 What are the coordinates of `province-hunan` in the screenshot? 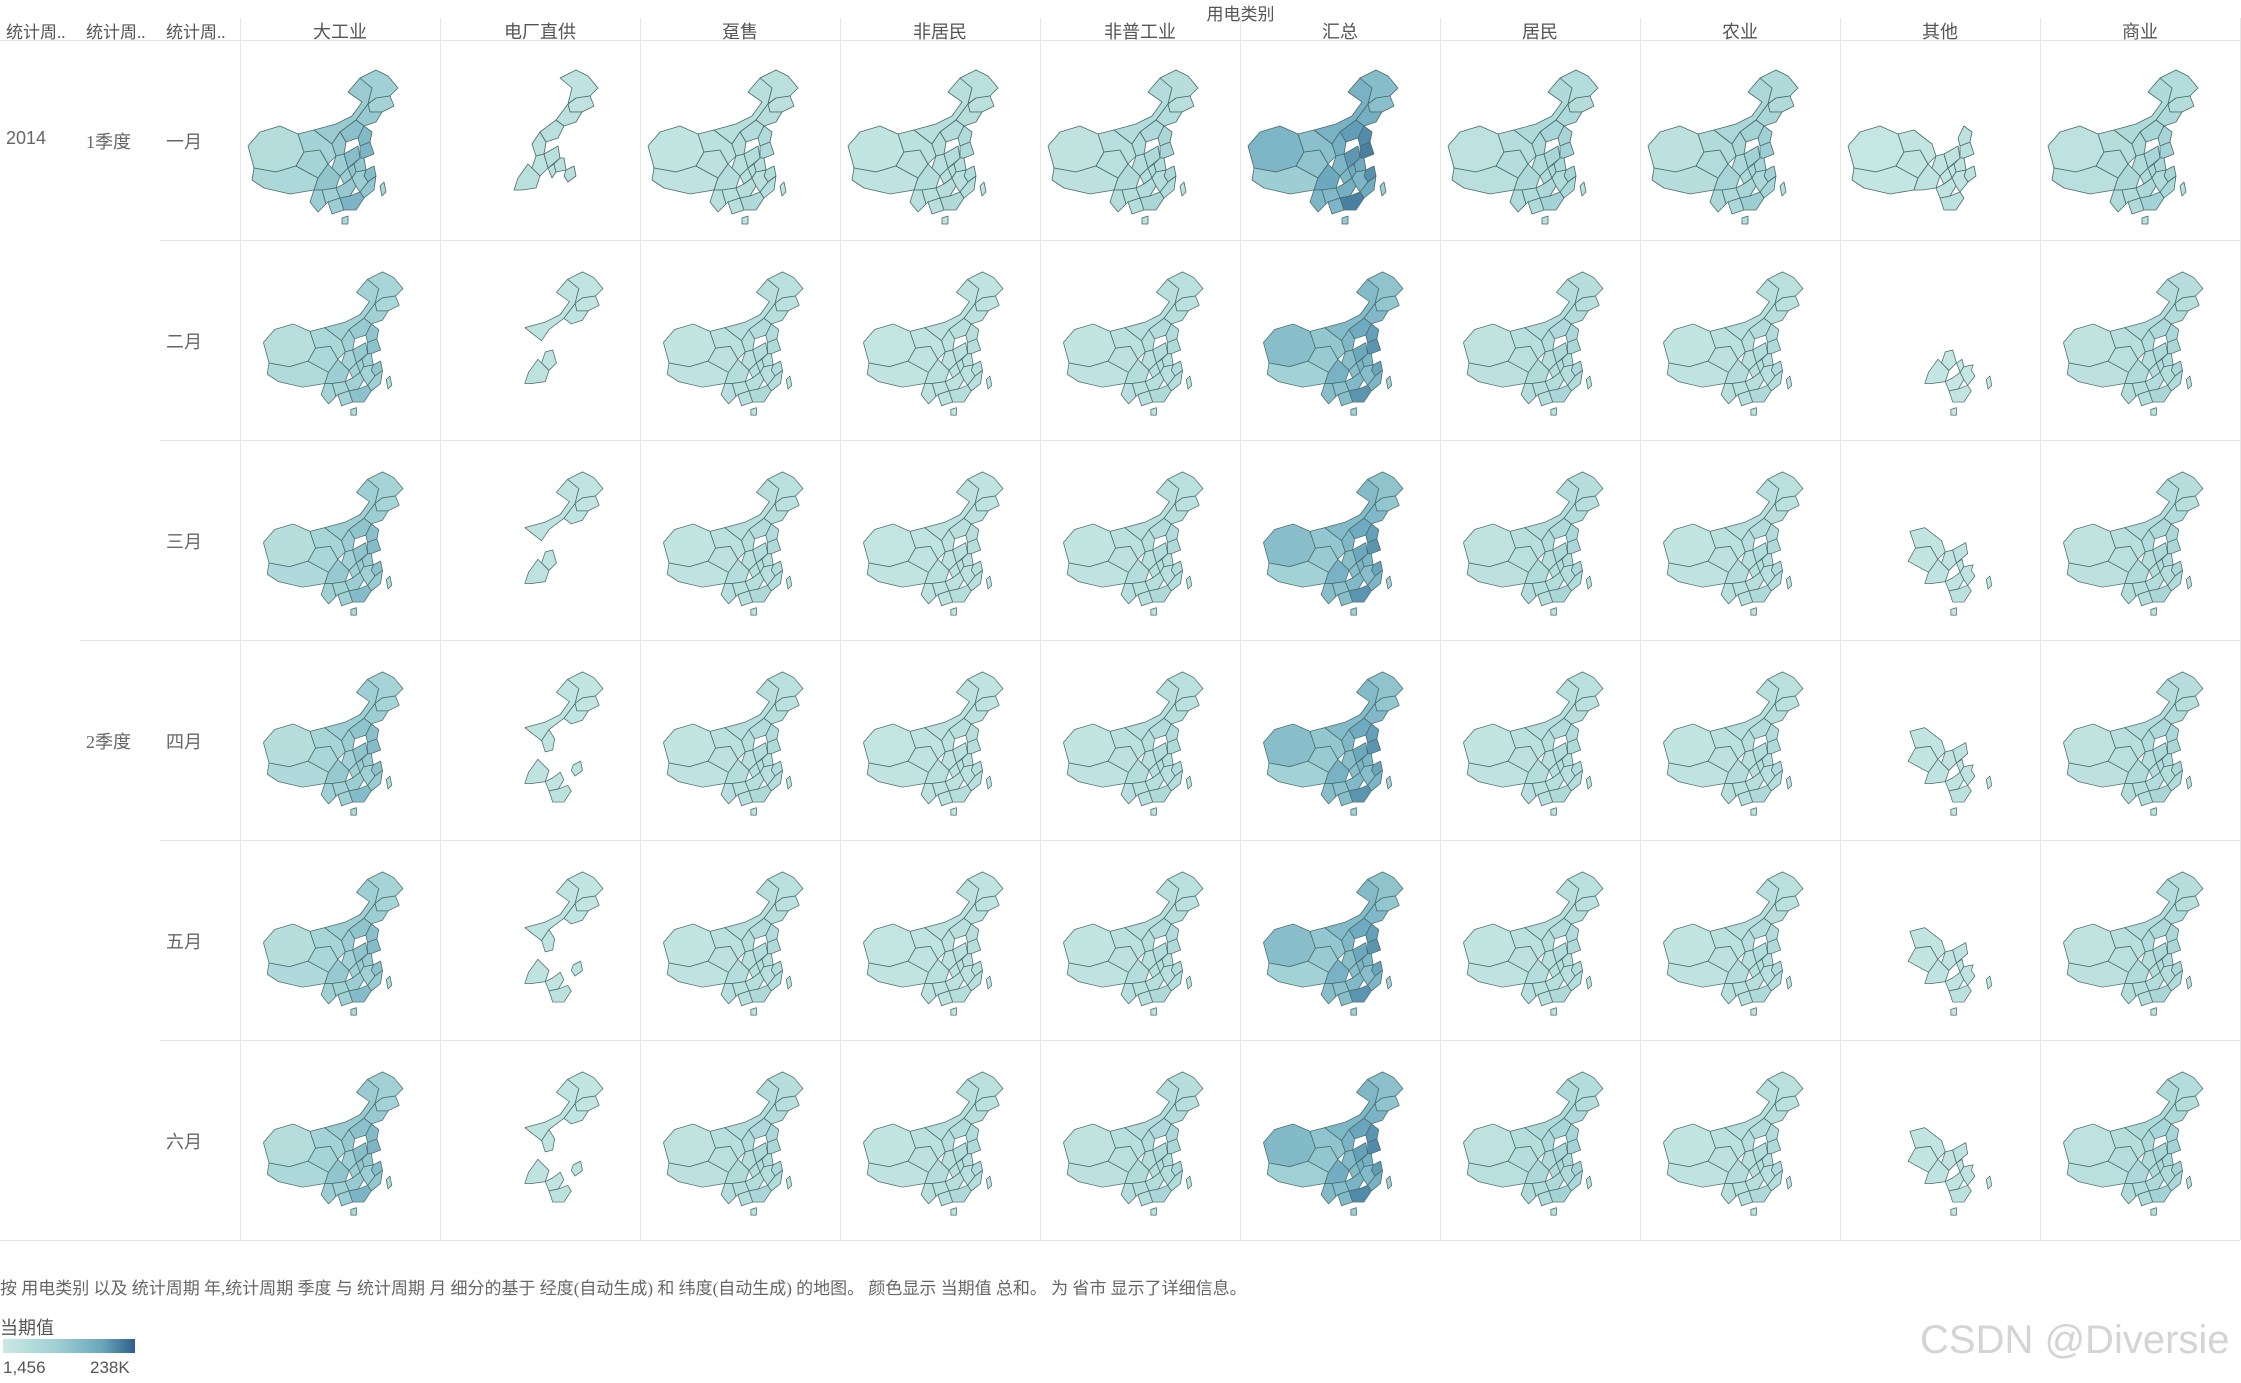 It's located at (1946, 188).